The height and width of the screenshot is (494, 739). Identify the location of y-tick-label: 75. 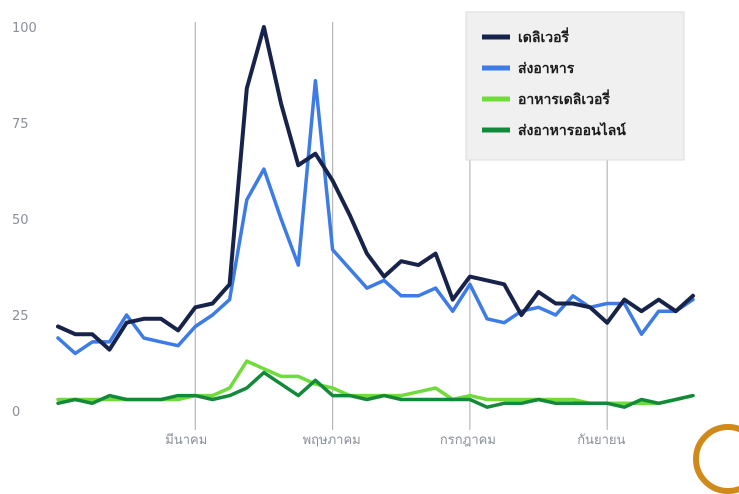
(20, 124).